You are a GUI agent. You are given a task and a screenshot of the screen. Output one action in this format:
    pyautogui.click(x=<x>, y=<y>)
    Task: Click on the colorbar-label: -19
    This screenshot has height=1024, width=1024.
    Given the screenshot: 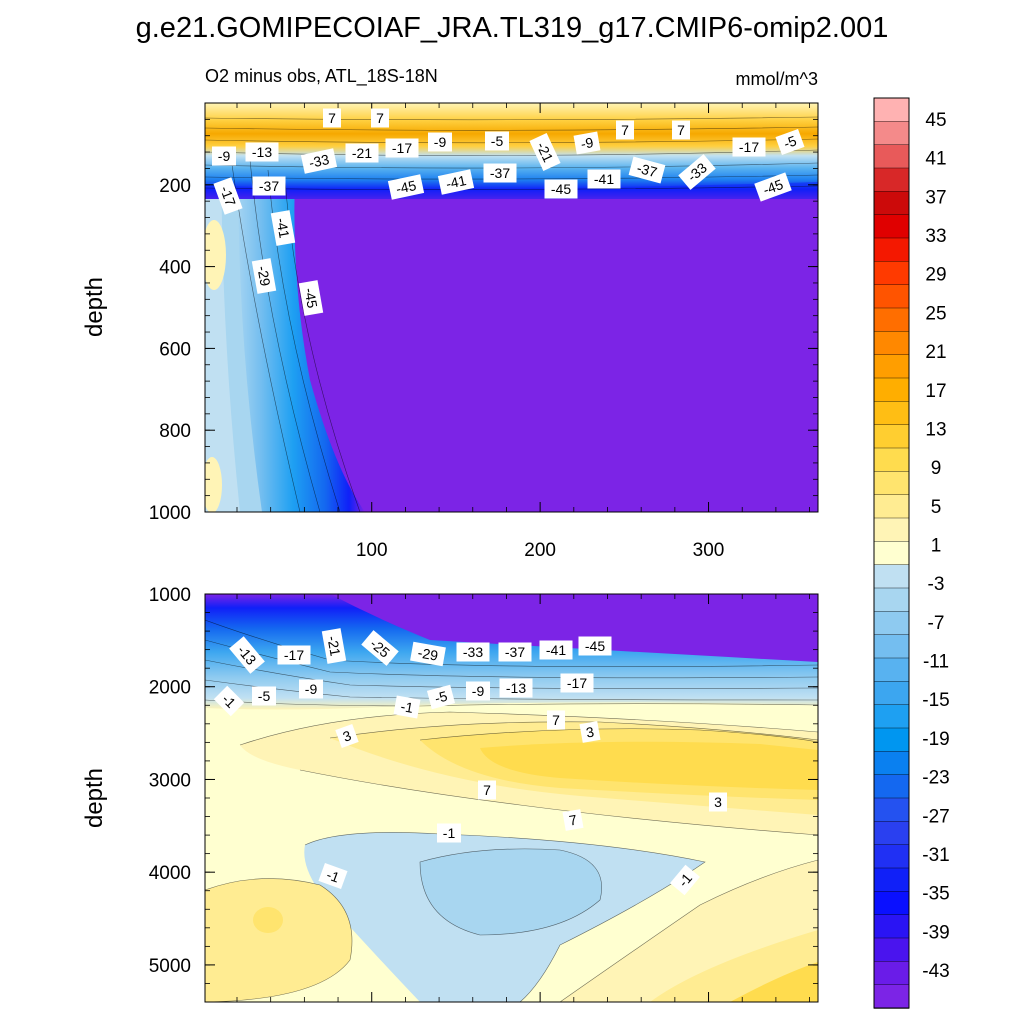 What is the action you would take?
    pyautogui.click(x=935, y=739)
    